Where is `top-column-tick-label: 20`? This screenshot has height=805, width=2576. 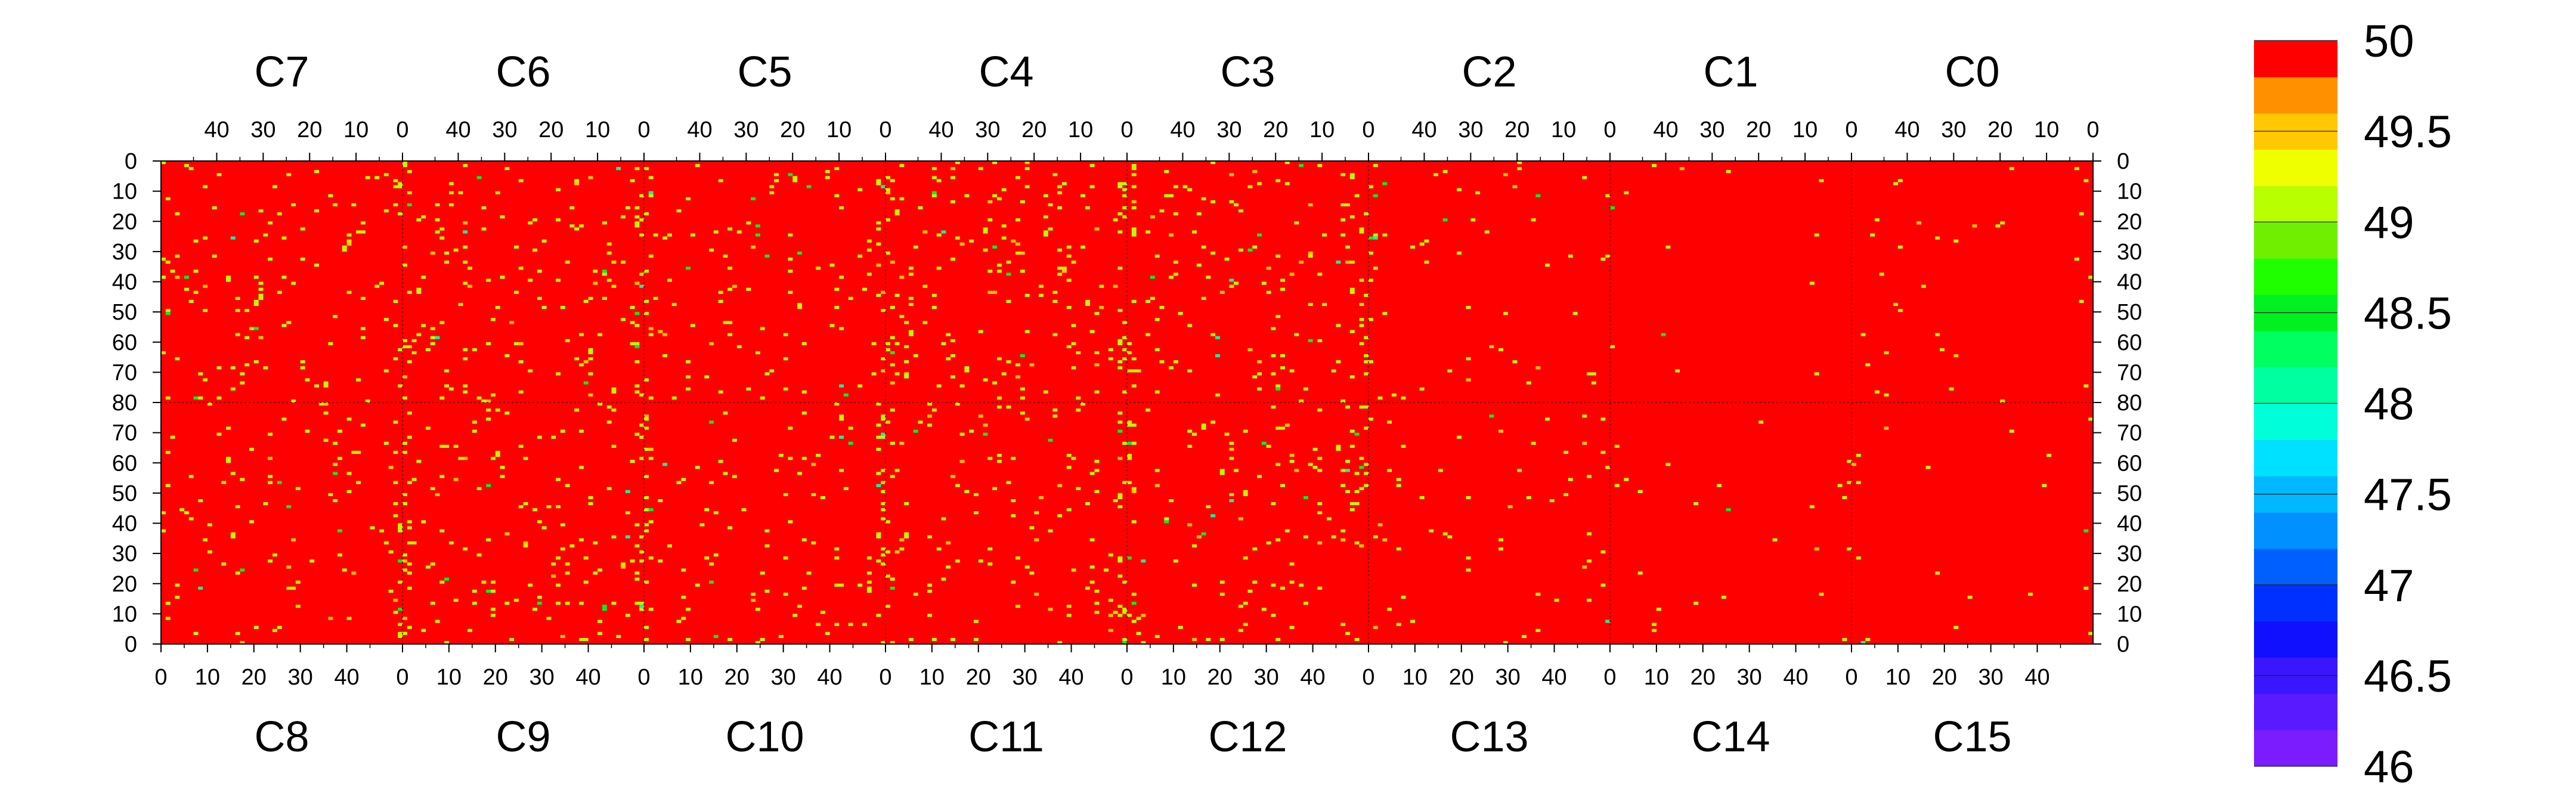
top-column-tick-label: 20 is located at coordinates (792, 130).